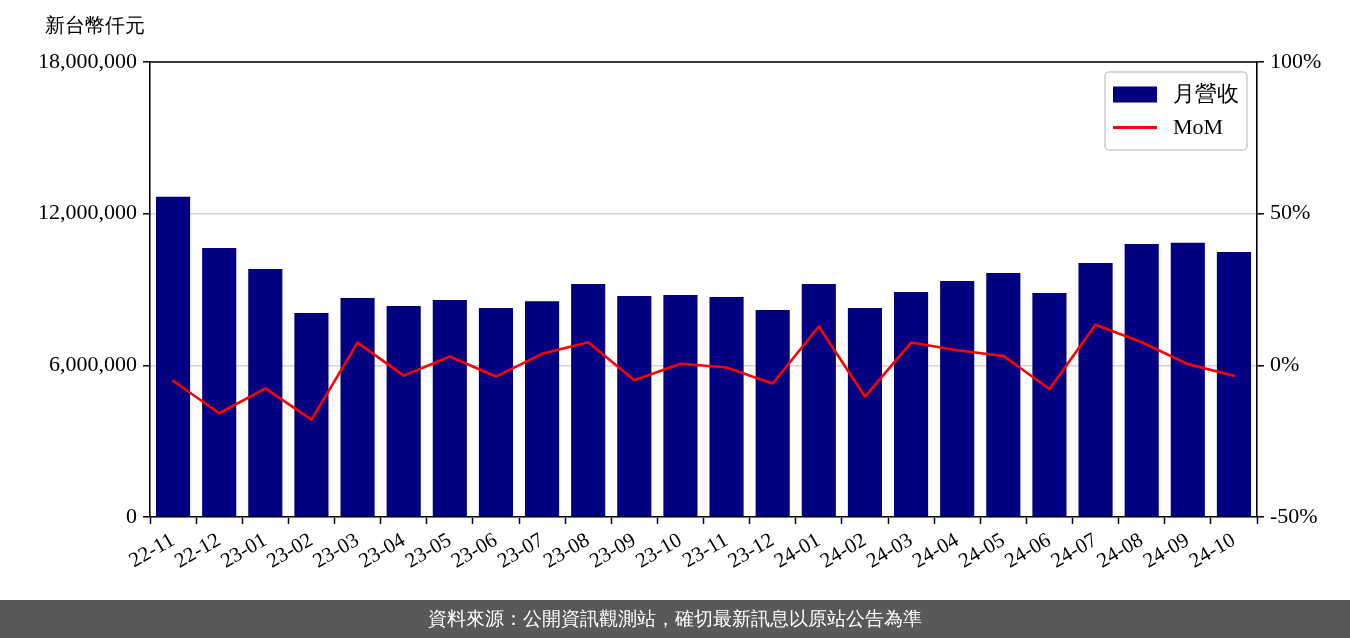 The width and height of the screenshot is (1350, 638). What do you see at coordinates (93, 364) in the screenshot?
I see `y-tick-label: 6,000,000` at bounding box center [93, 364].